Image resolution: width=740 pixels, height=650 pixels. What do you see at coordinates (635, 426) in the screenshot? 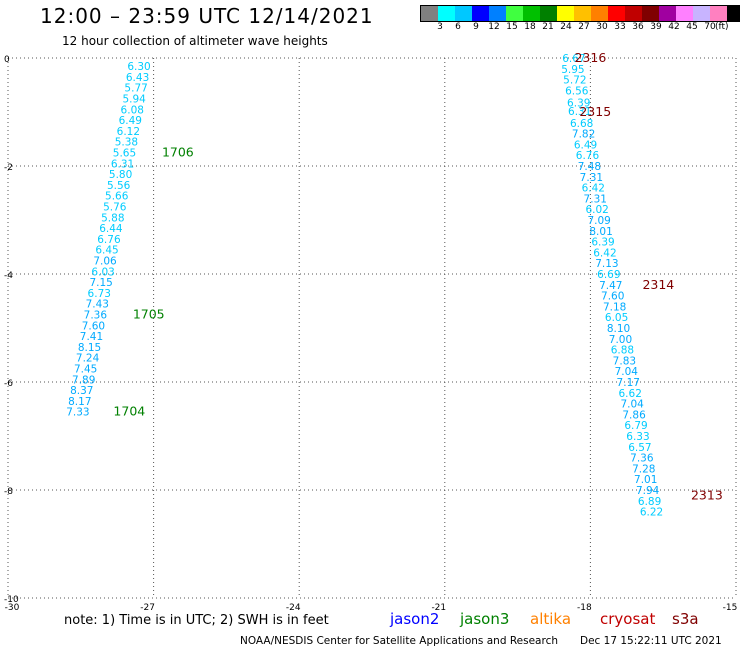
I see `wave-height-value: 6.79` at bounding box center [635, 426].